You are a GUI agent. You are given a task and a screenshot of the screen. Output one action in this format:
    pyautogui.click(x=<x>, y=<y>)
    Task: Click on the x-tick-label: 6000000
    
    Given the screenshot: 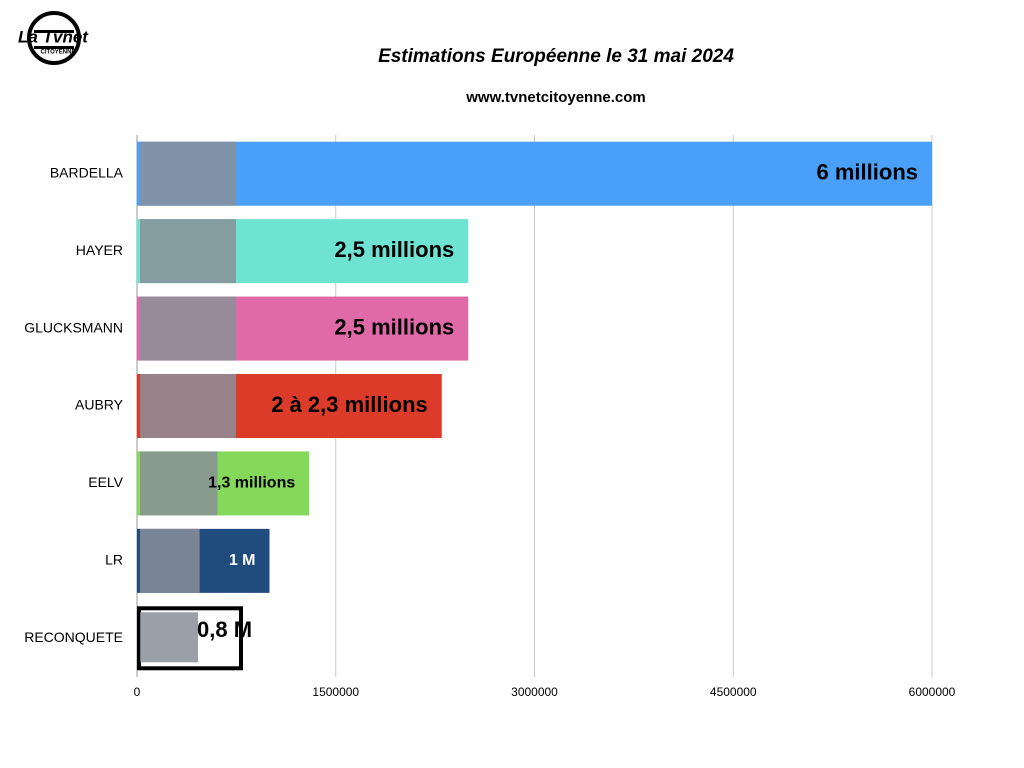 What is the action you would take?
    pyautogui.click(x=932, y=692)
    